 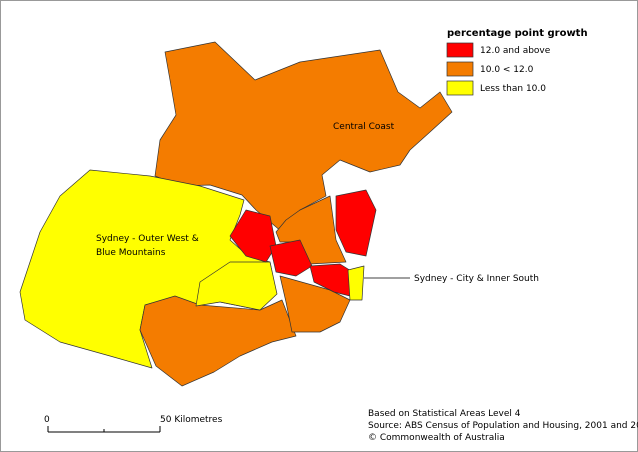 I want to click on note: © Commonwealth of Australia, so click(x=436, y=438).